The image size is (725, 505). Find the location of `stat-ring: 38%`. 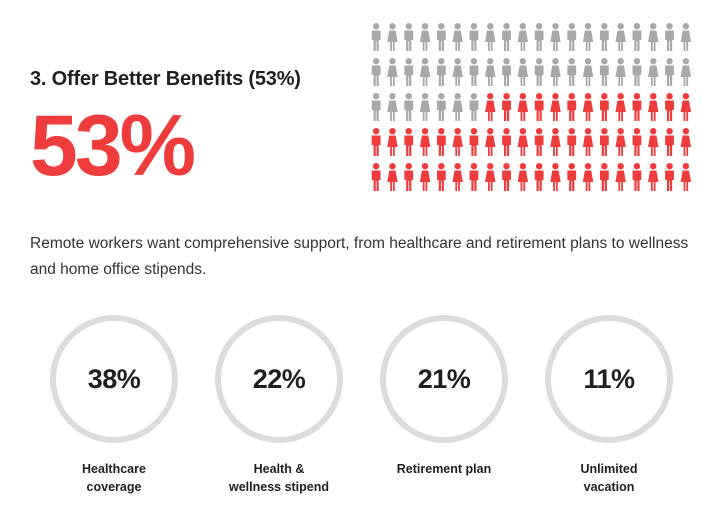

stat-ring: 38% is located at coordinates (114, 379).